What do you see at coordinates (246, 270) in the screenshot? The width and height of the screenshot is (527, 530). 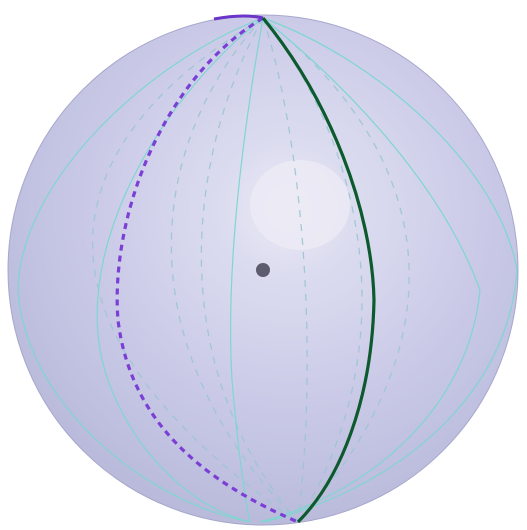 I see `front-meridian` at bounding box center [246, 270].